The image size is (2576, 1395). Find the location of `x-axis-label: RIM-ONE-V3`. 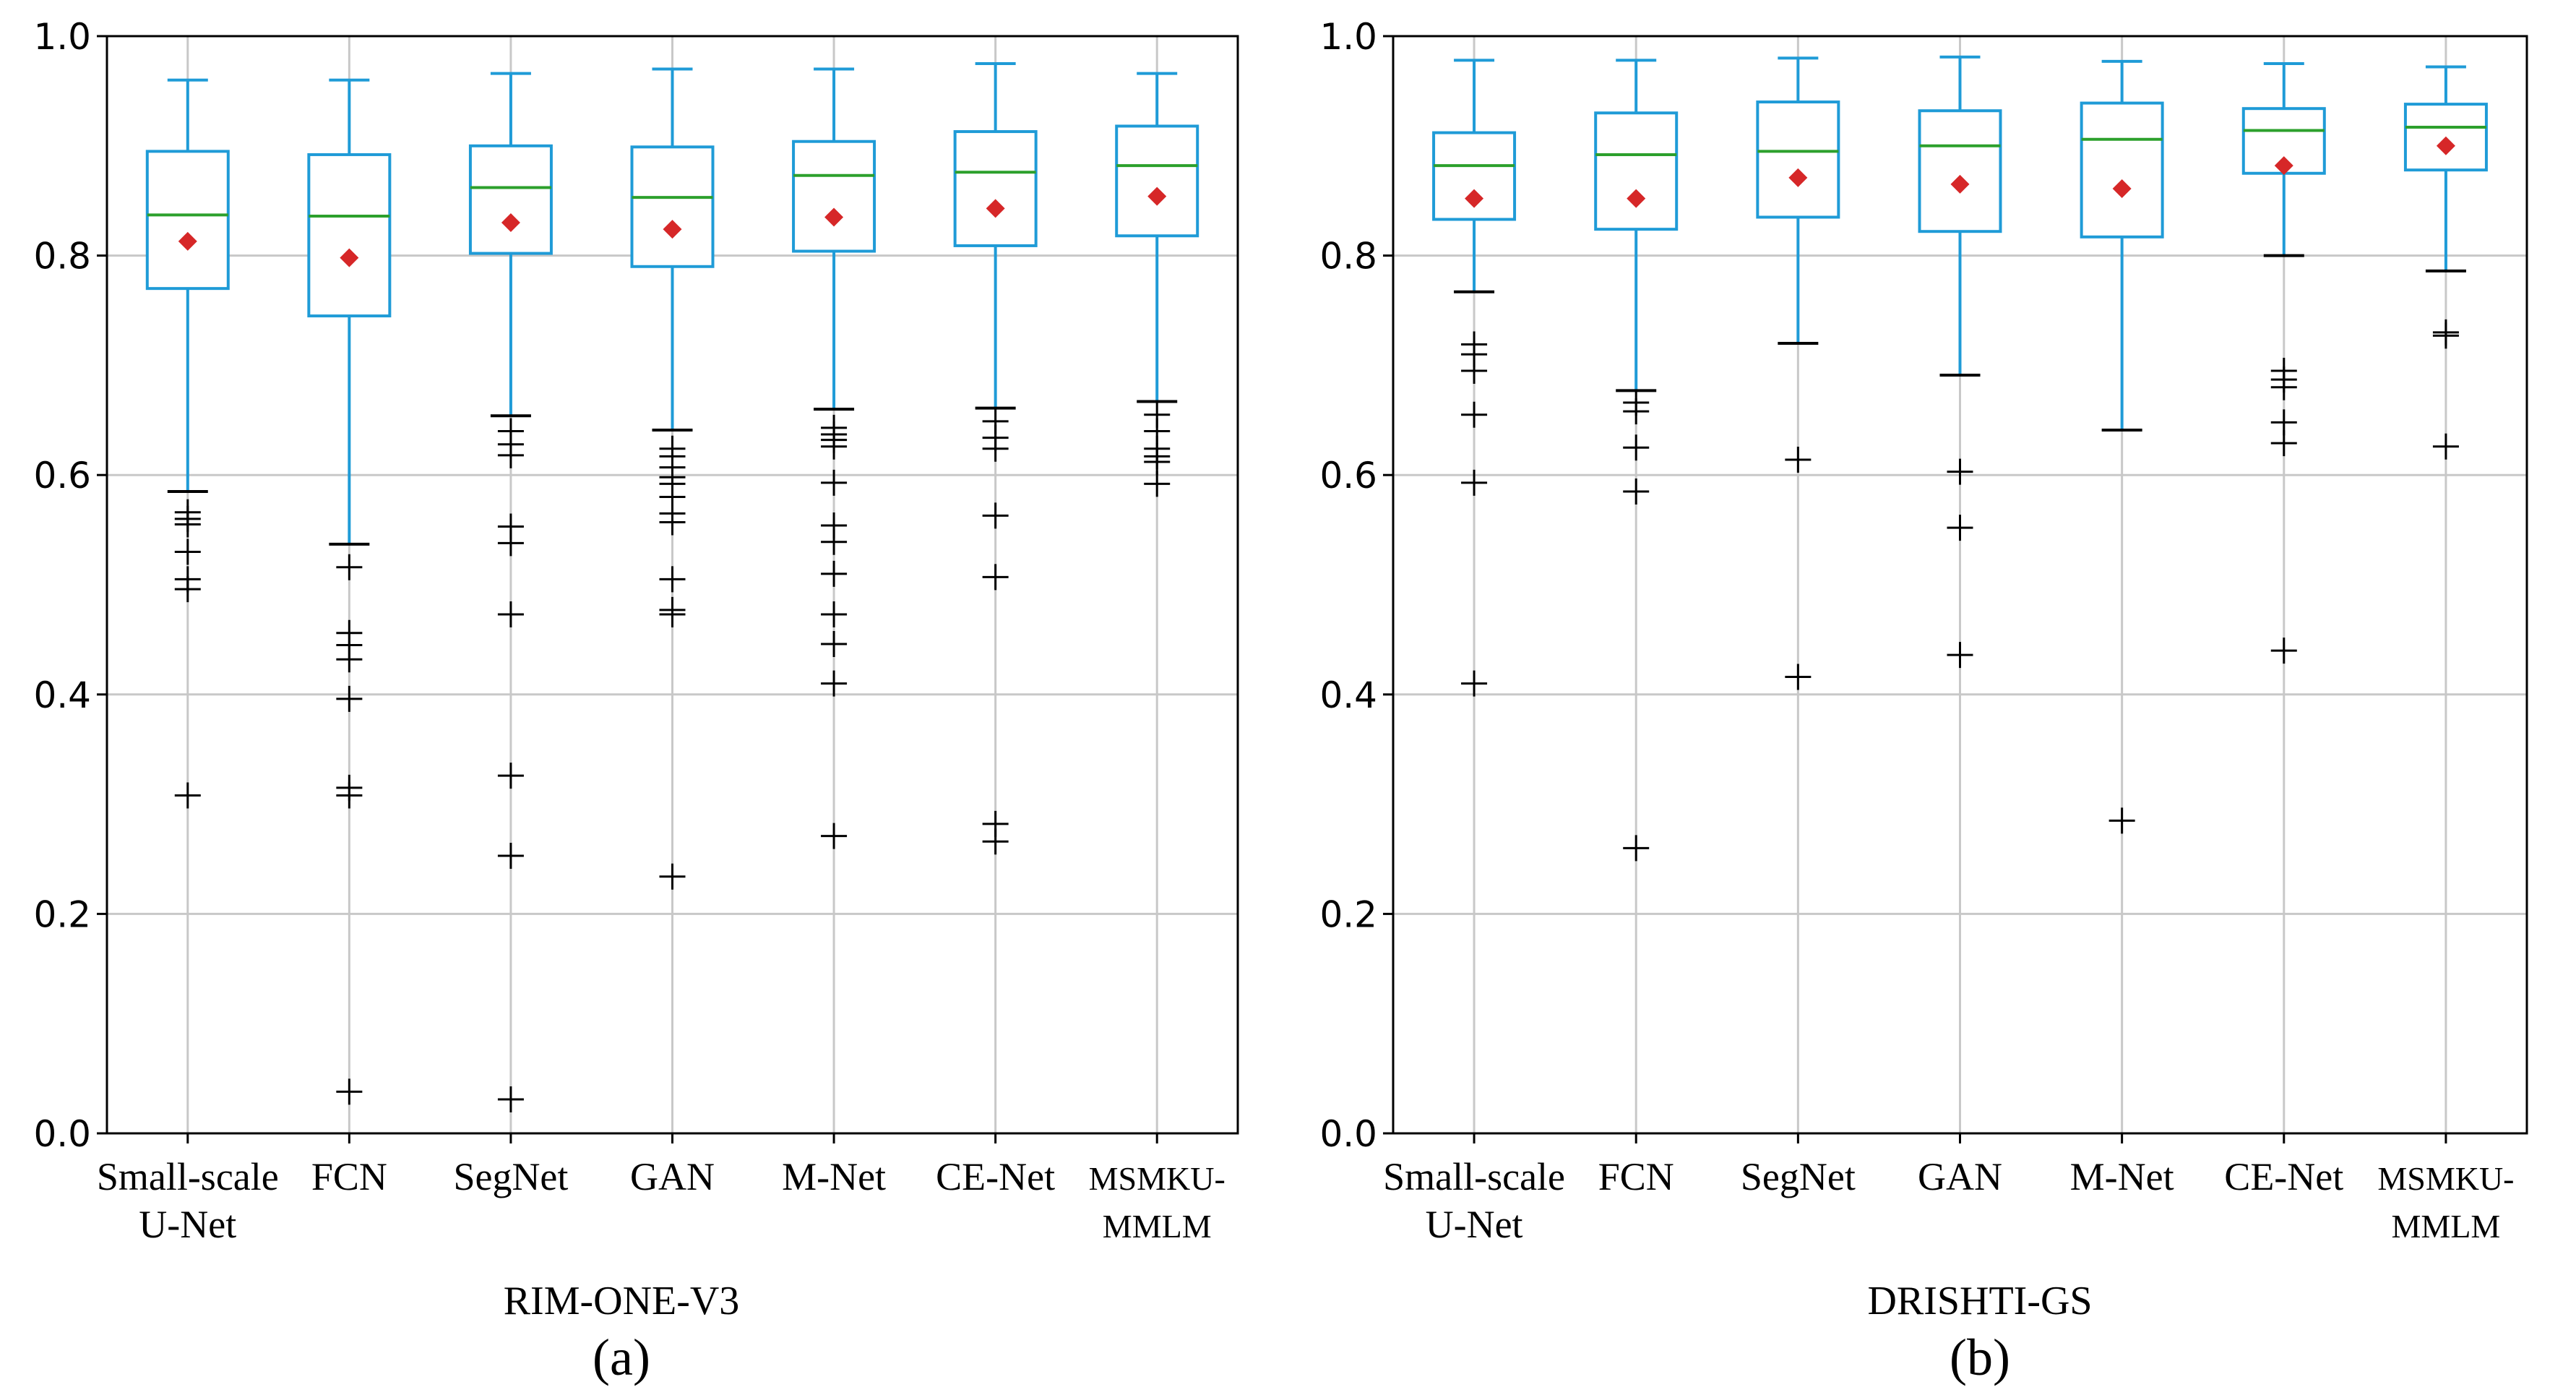

x-axis-label: RIM-ONE-V3 is located at coordinates (622, 1301).